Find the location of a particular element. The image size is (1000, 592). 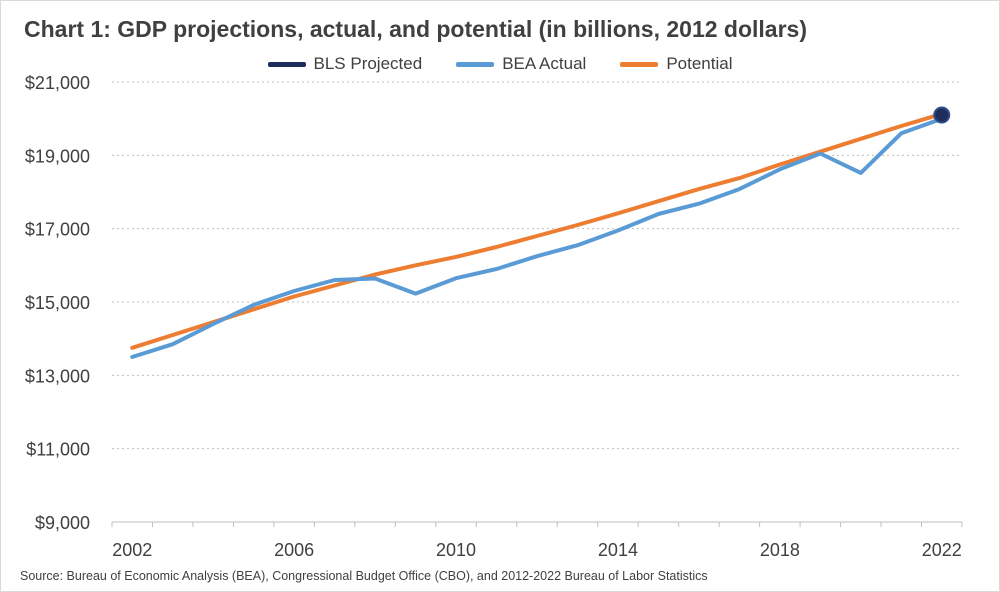

legend-swatch-potential is located at coordinates (639, 64).